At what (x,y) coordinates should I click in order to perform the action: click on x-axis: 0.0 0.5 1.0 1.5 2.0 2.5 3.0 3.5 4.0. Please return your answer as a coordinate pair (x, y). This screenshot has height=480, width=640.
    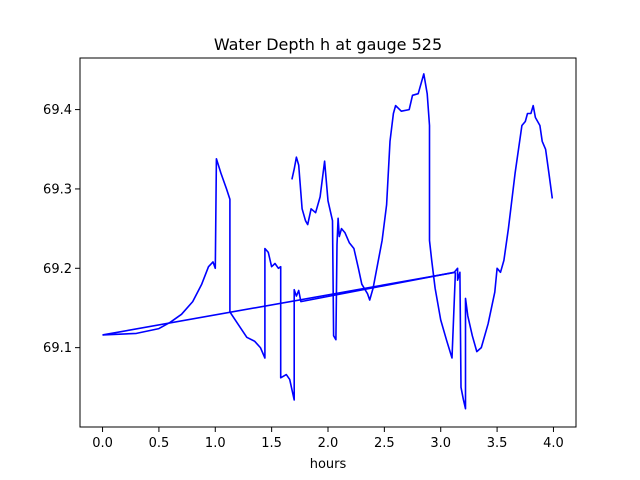
    Looking at the image, I should click on (328, 439).